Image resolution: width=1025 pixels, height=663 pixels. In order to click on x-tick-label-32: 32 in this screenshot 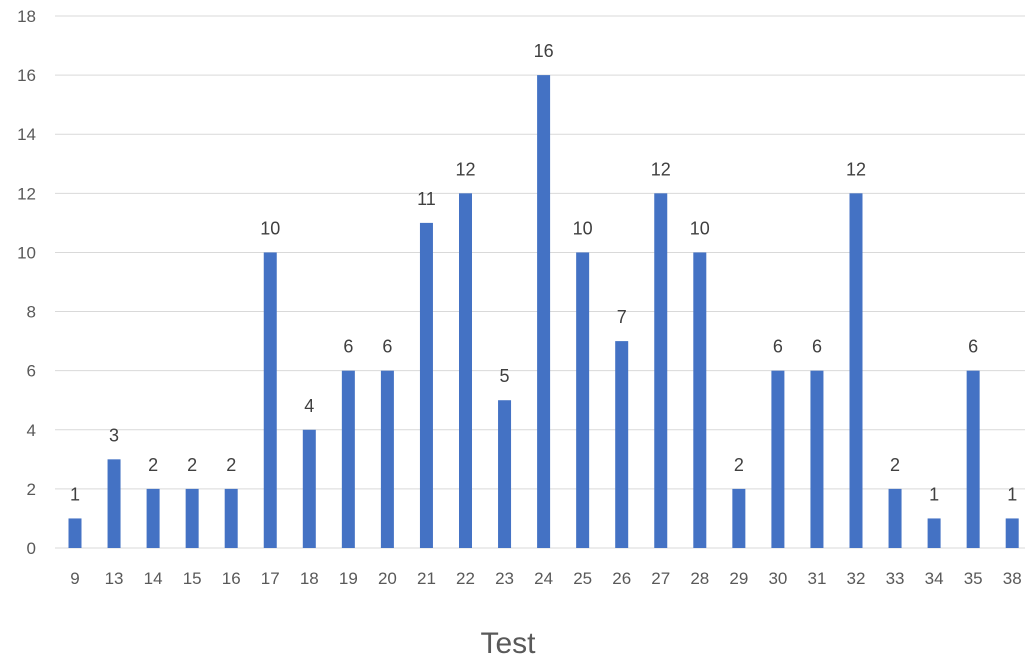, I will do `click(856, 578)`.